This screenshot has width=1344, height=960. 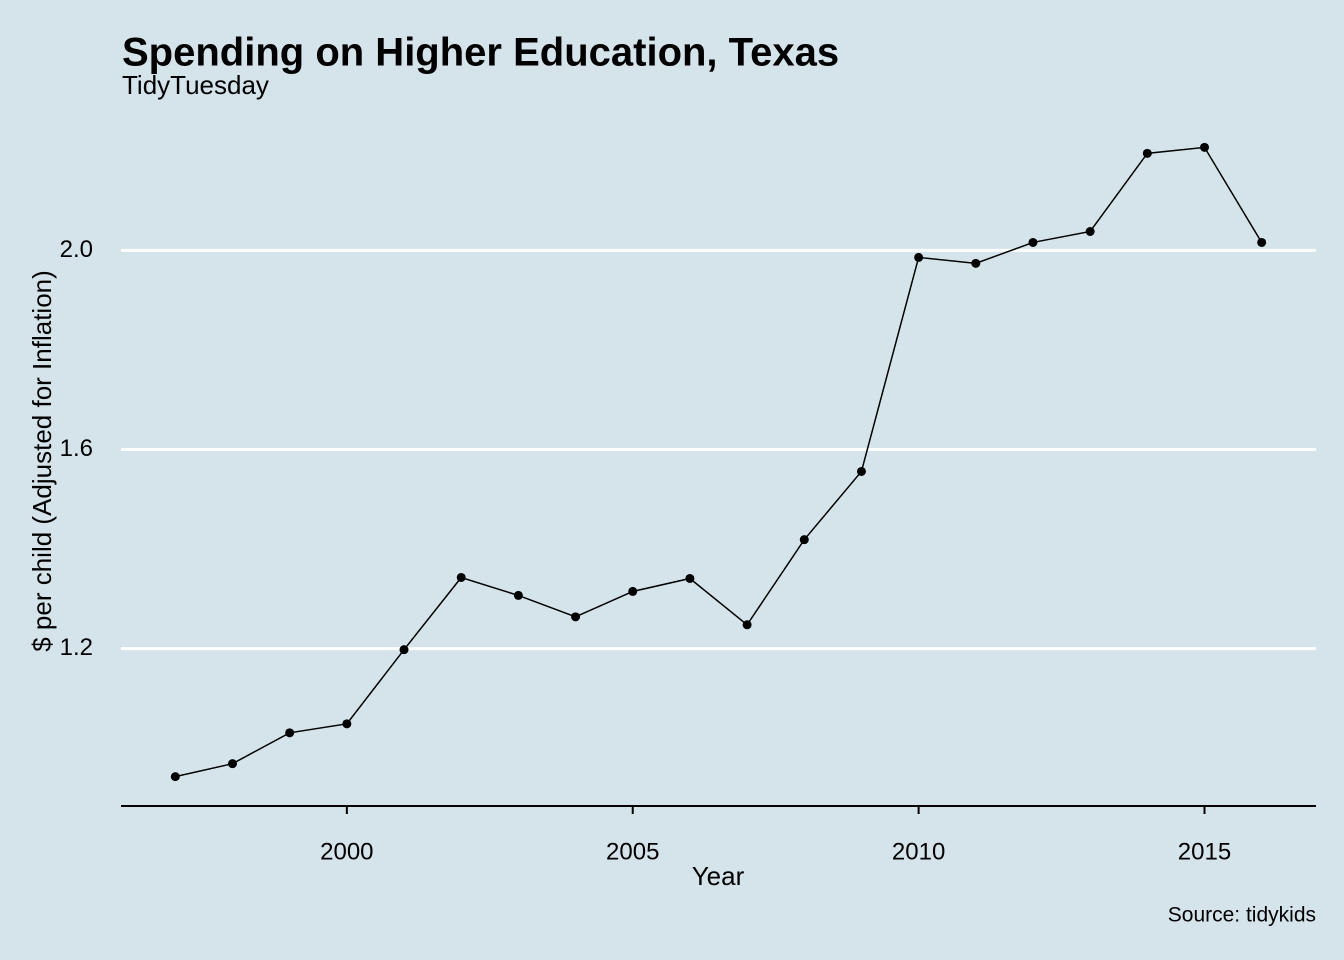 I want to click on x-axis-title: Year, so click(x=718, y=876).